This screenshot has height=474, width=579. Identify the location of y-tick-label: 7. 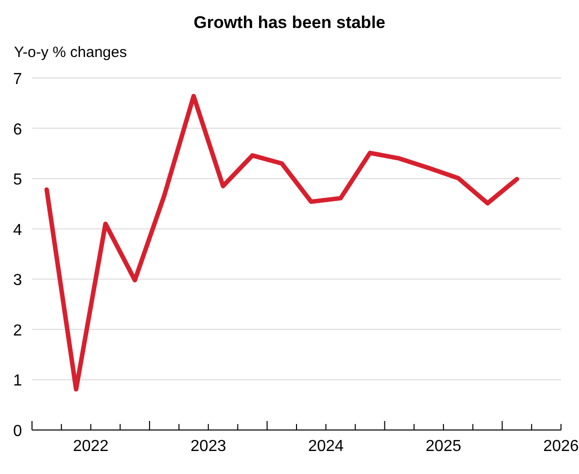
(17, 79).